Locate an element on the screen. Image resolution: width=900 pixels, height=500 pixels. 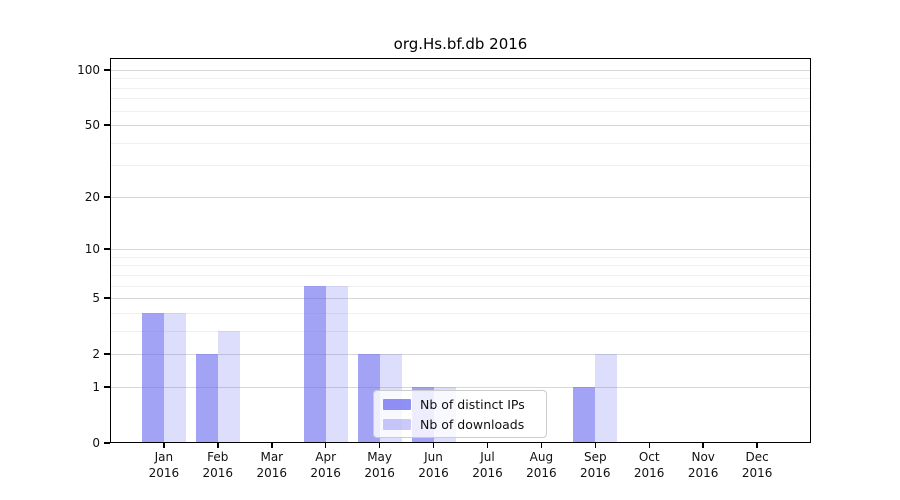
x-axis-tick-label: Apr 2016 is located at coordinates (325, 465).